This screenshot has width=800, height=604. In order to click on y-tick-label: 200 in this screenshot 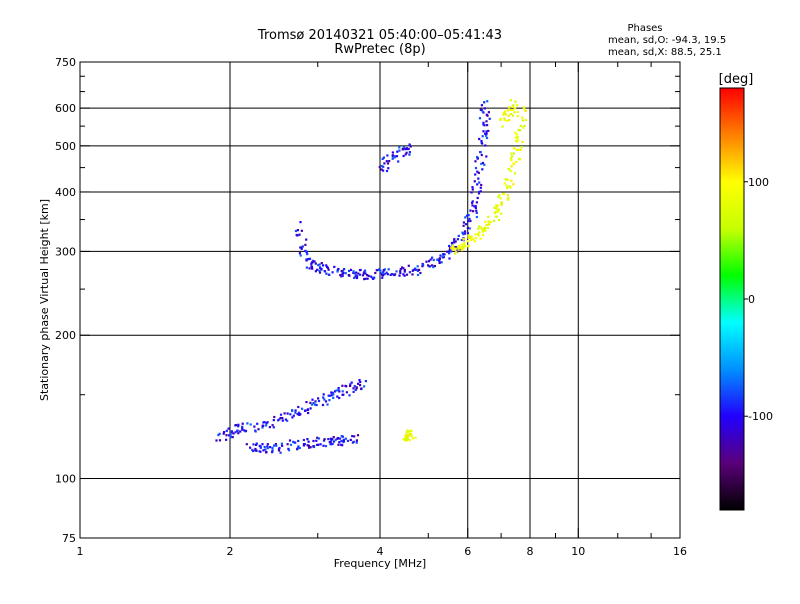, I will do `click(65, 335)`.